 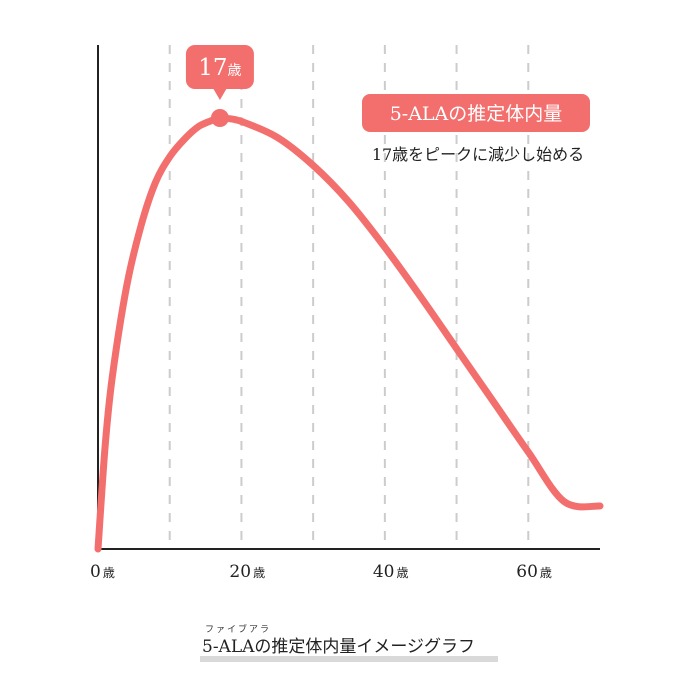 I want to click on title-badge-box, so click(x=476, y=113).